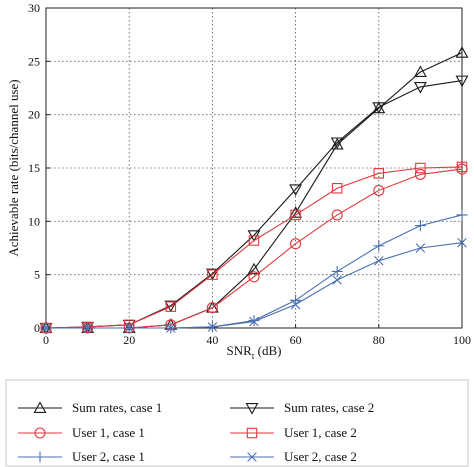 The width and height of the screenshot is (474, 467). I want to click on x-tick-label: 100, so click(462, 340).